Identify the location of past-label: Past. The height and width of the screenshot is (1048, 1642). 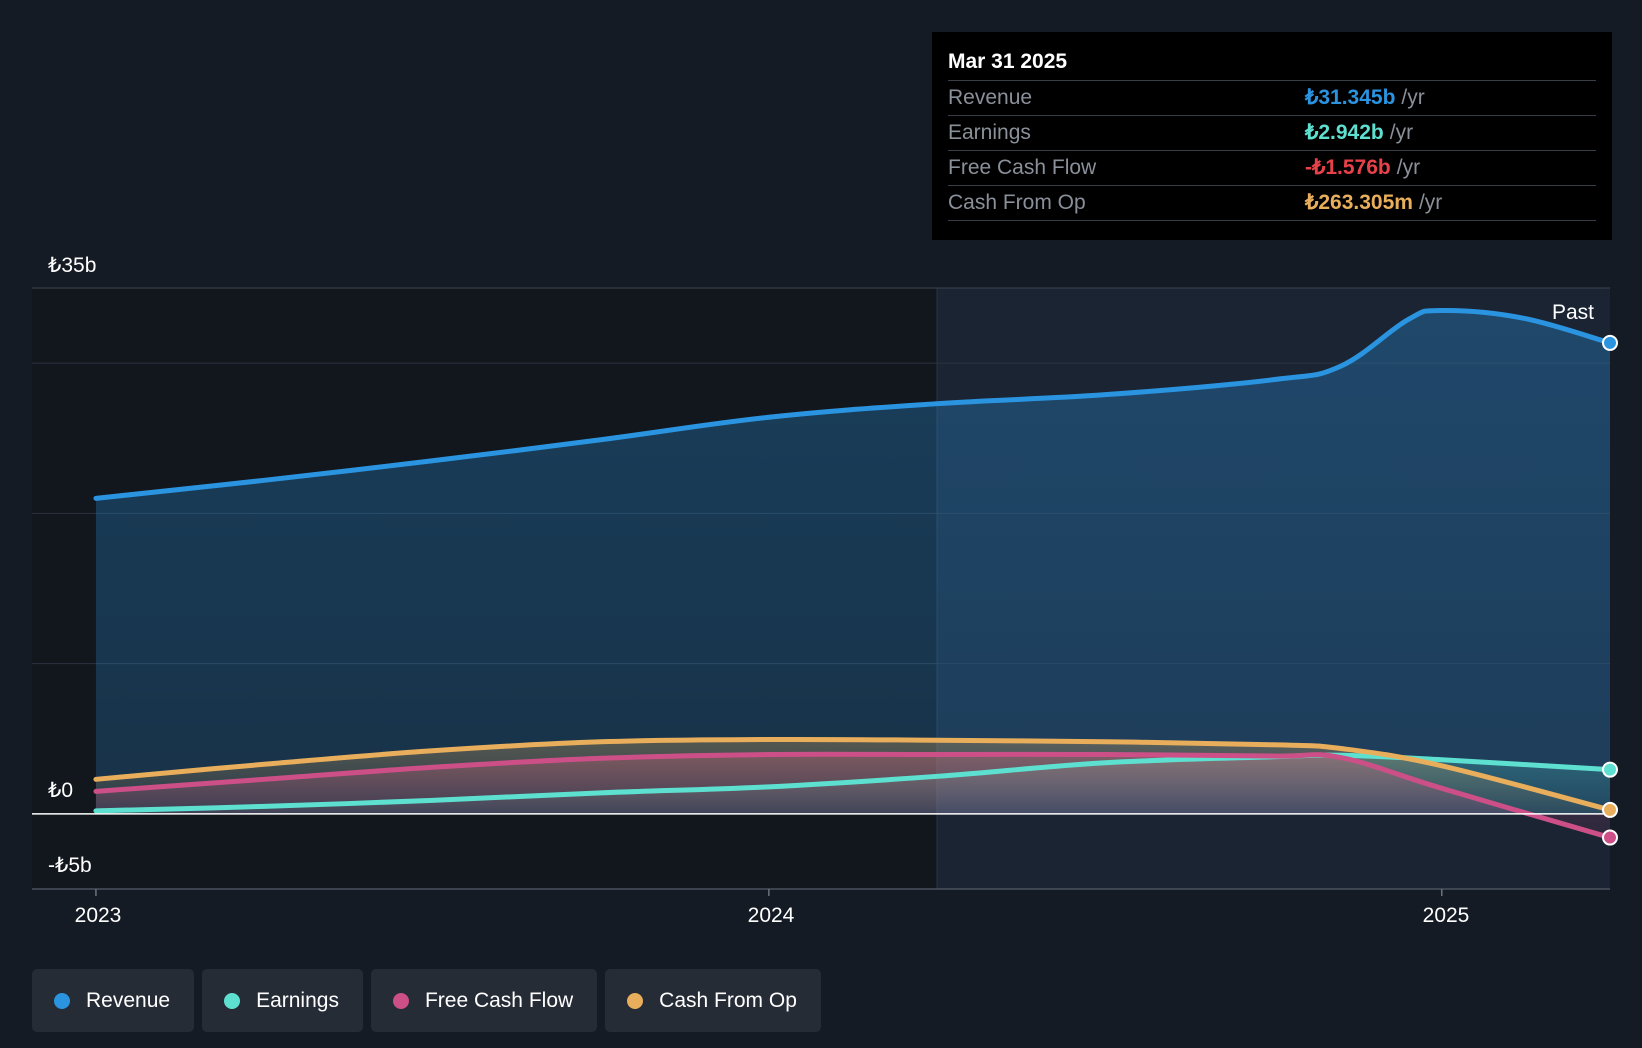
(1573, 312).